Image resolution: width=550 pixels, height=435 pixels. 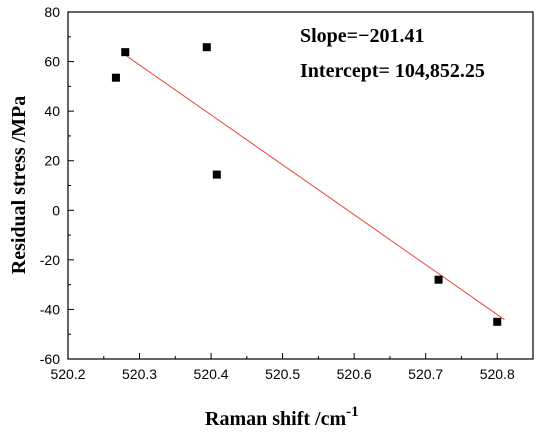 What do you see at coordinates (56, 210) in the screenshot?
I see `y-tick-label: 0` at bounding box center [56, 210].